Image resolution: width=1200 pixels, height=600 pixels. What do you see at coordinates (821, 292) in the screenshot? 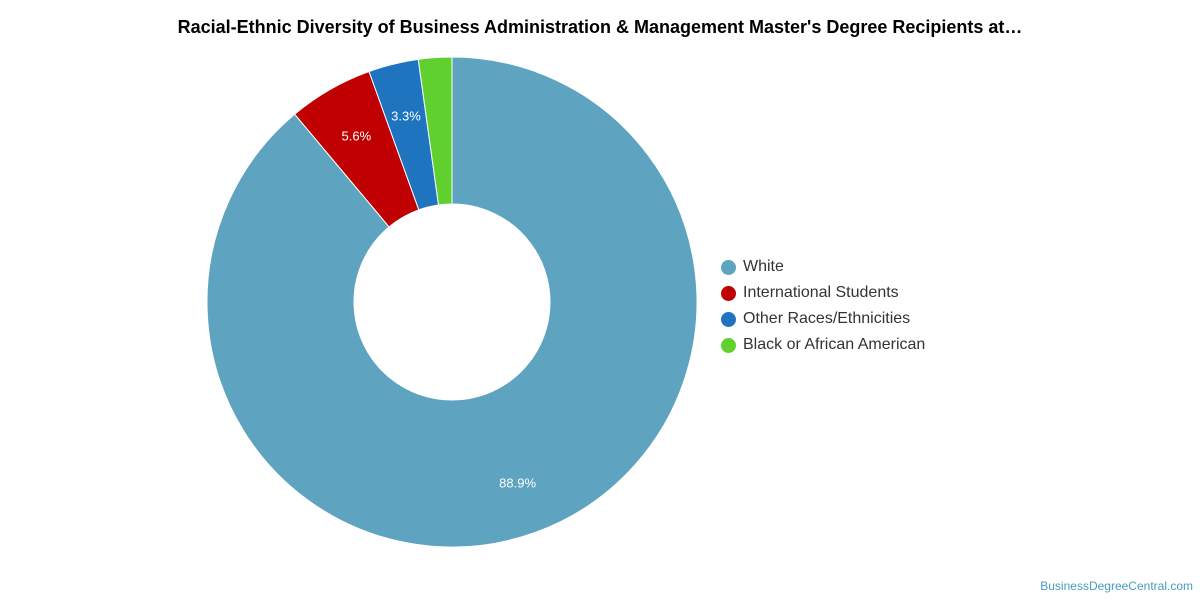
I see `legend-label: International Students` at bounding box center [821, 292].